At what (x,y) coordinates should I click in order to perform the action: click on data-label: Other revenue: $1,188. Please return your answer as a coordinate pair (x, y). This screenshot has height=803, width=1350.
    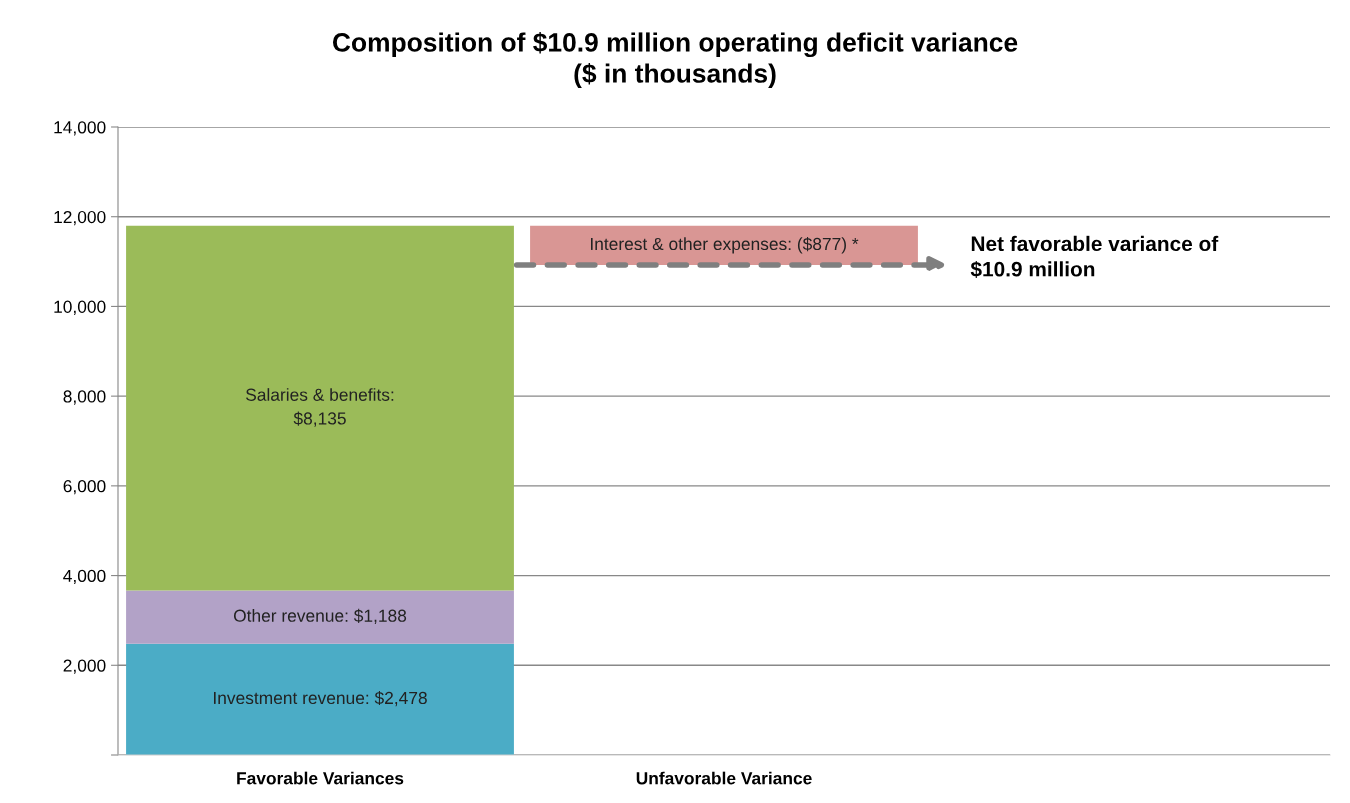
    Looking at the image, I should click on (320, 616).